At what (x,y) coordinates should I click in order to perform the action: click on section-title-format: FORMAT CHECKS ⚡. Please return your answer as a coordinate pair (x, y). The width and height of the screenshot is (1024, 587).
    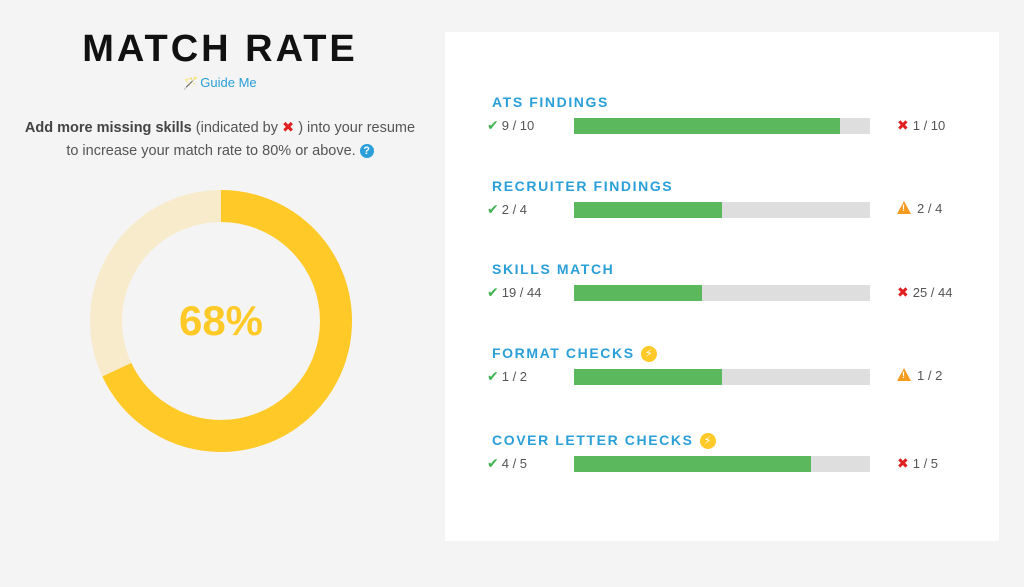
    Looking at the image, I should click on (574, 353).